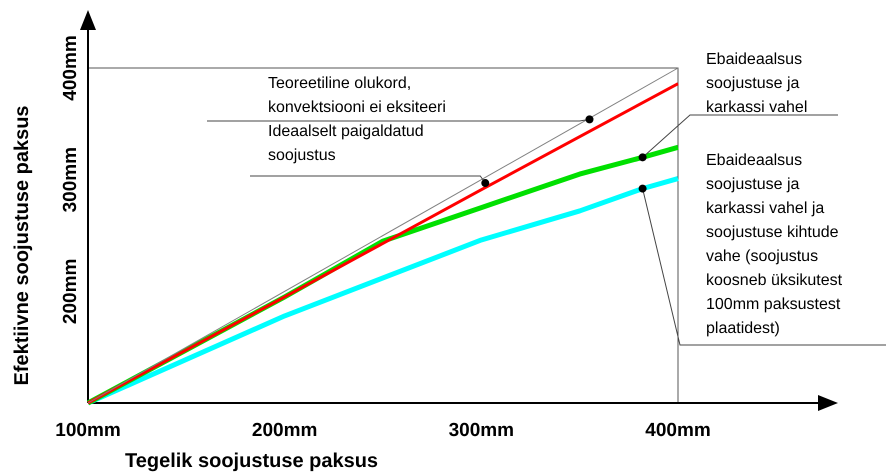 The width and height of the screenshot is (886, 476). What do you see at coordinates (774, 244) in the screenshot?
I see `annotation: Ebaideaalsus soojustuse ja karkassi vahel ja soojustuse kihtude vahe (soojustus koosneb üksikutest 100mm paksustest plaatidest)` at bounding box center [774, 244].